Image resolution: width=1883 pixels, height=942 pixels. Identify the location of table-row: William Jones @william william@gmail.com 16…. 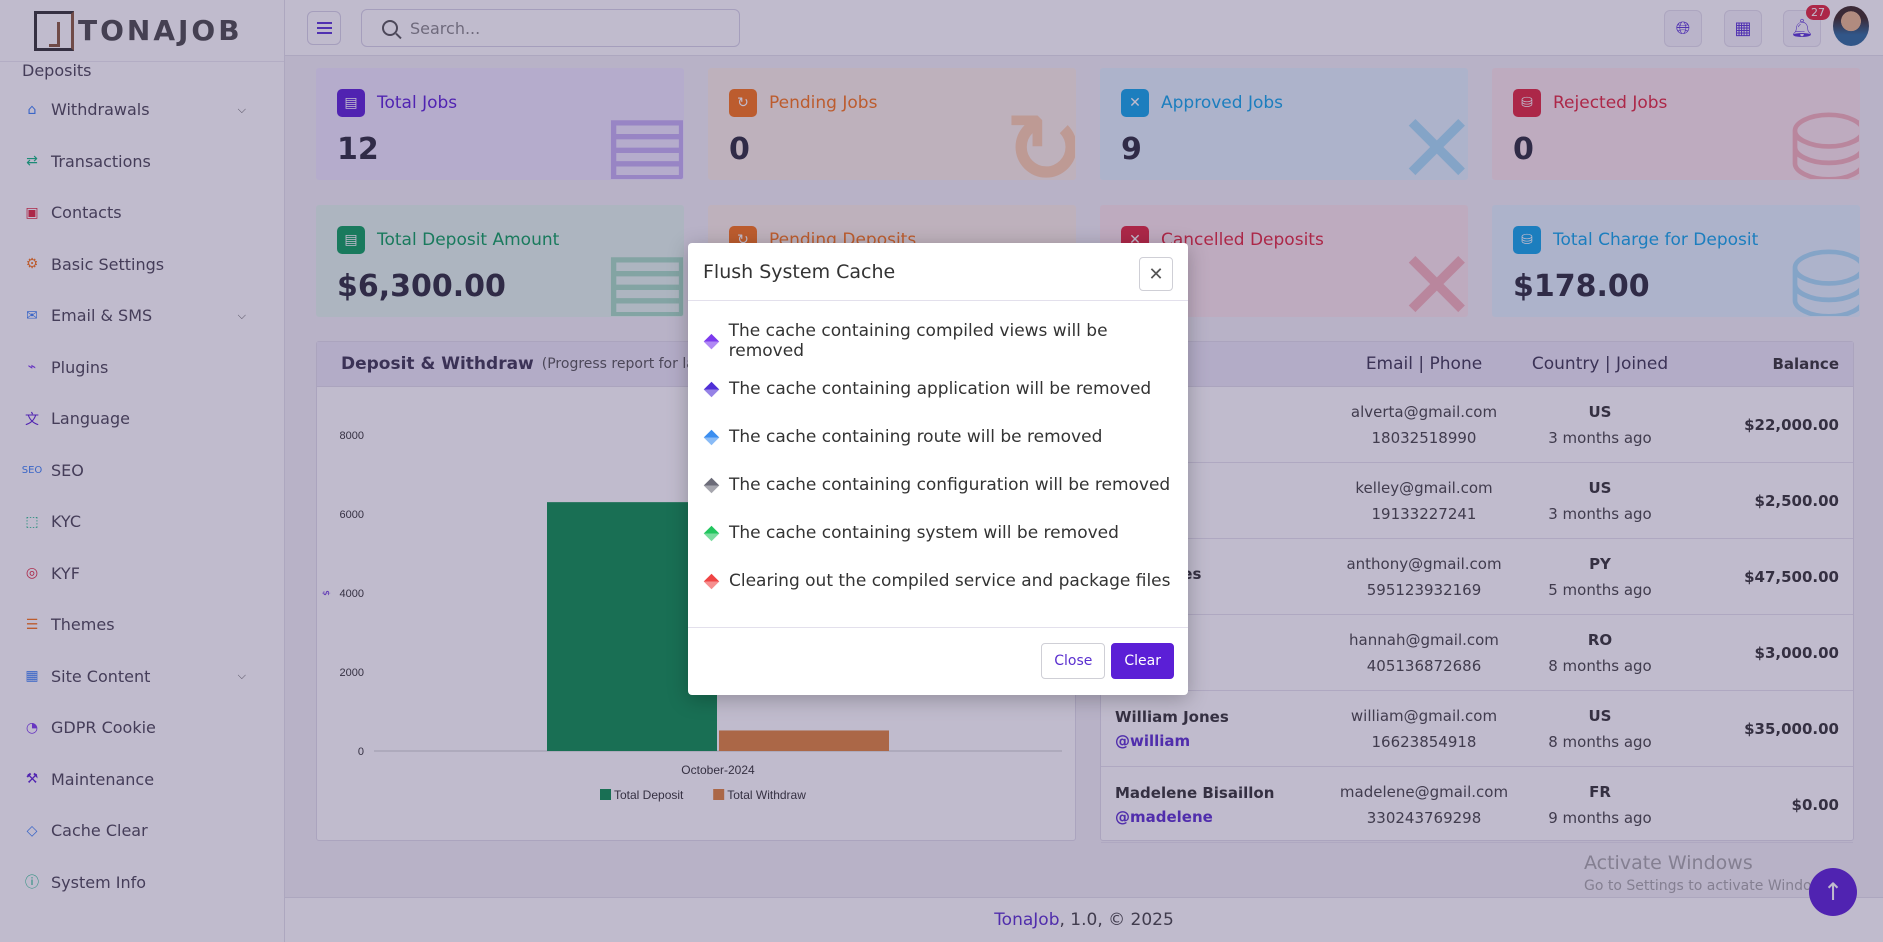
(1477, 729).